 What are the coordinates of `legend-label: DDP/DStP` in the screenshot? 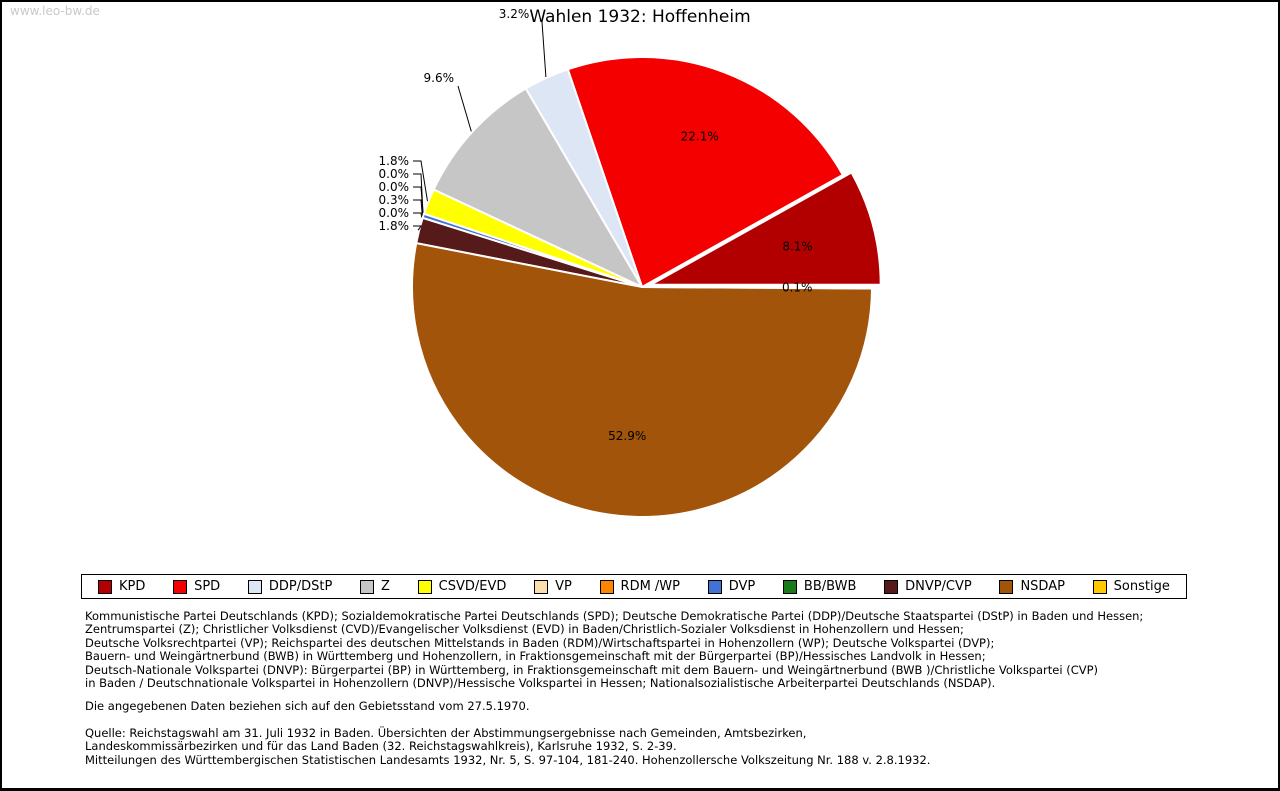 It's located at (300, 586).